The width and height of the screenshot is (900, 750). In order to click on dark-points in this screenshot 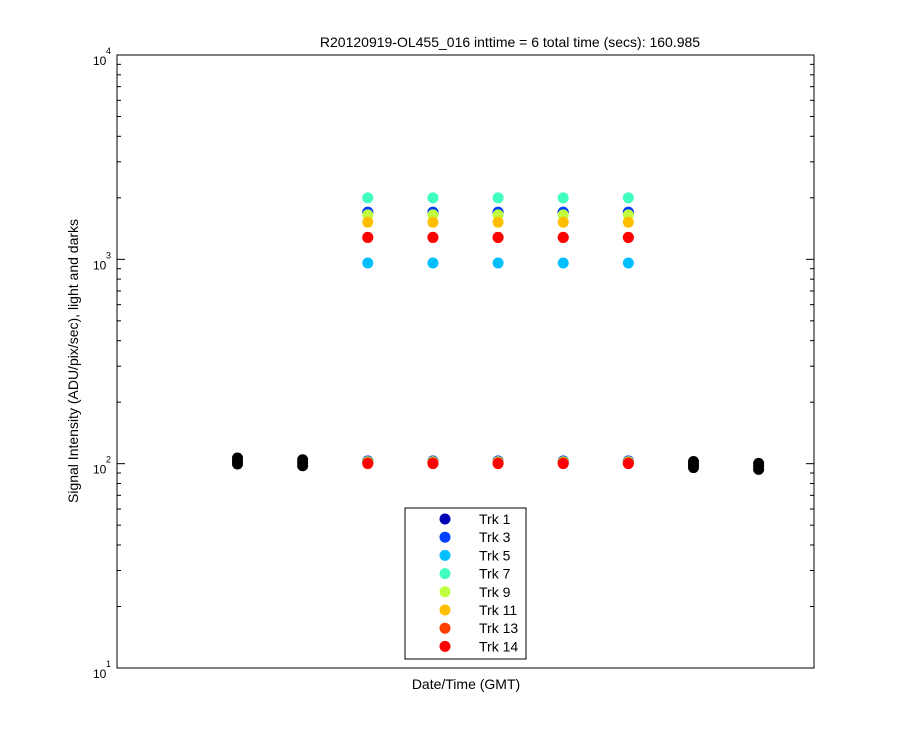, I will do `click(498, 463)`.